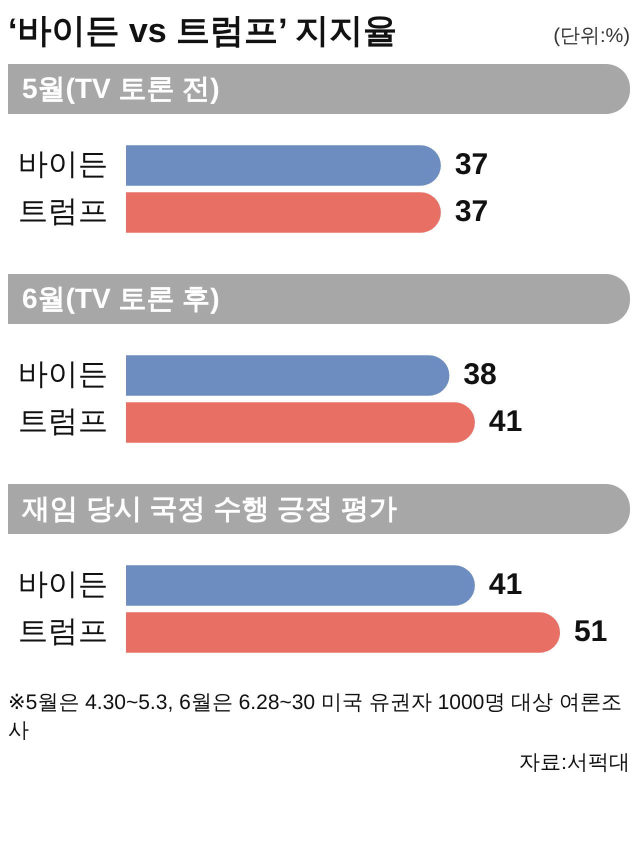  I want to click on chart-title: 5월(TV 토론 전), so click(319, 89).